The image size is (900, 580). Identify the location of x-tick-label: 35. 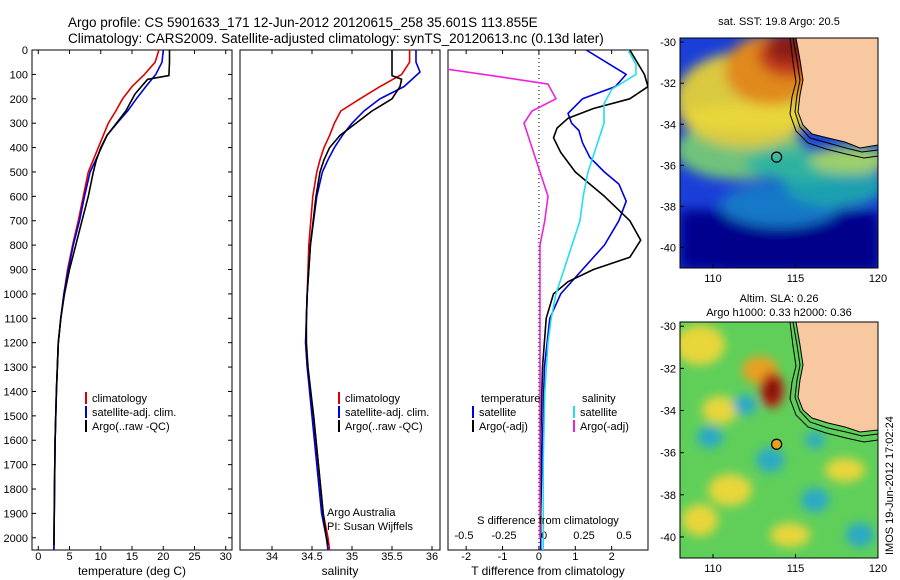
(352, 557).